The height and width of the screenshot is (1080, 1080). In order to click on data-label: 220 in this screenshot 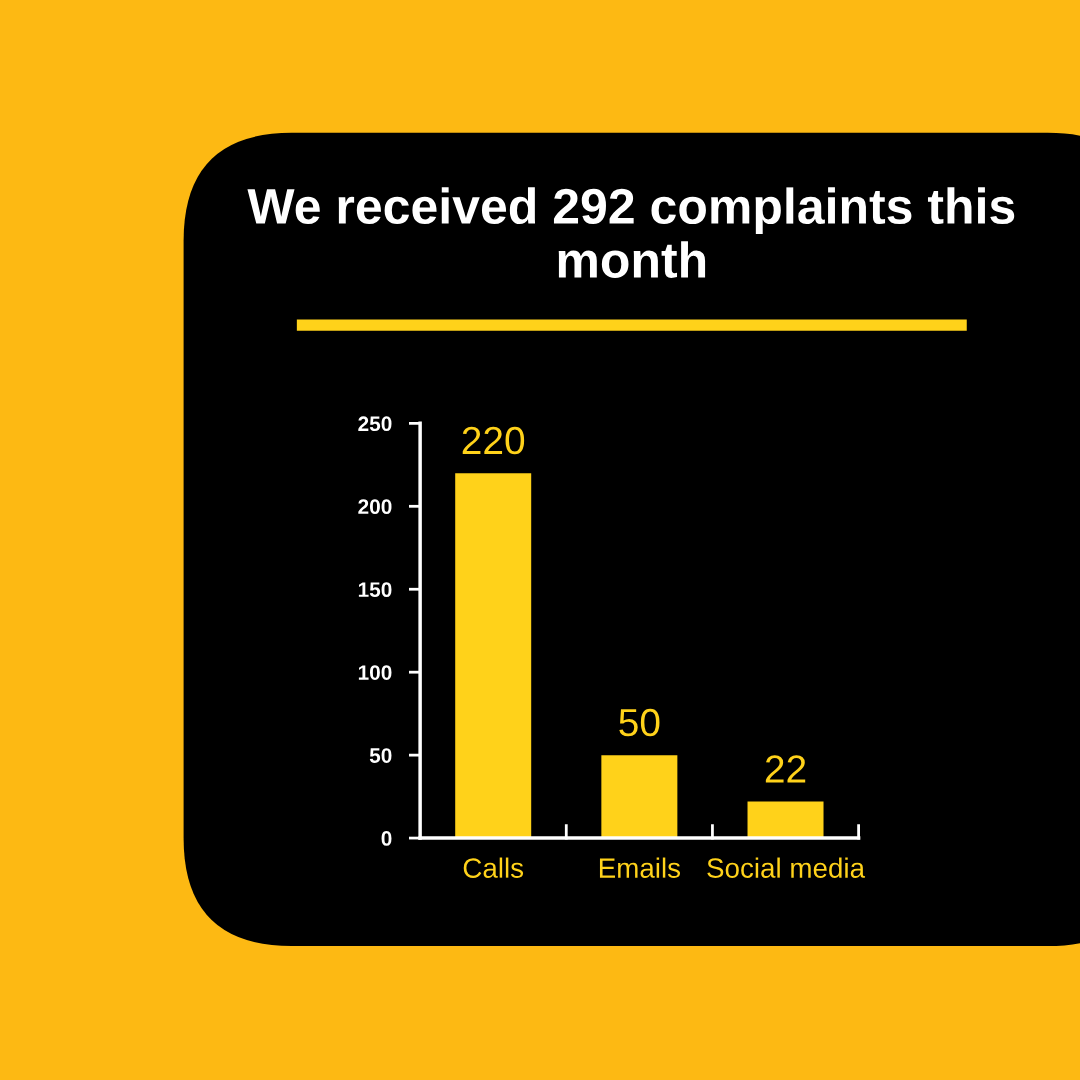, I will do `click(493, 440)`.